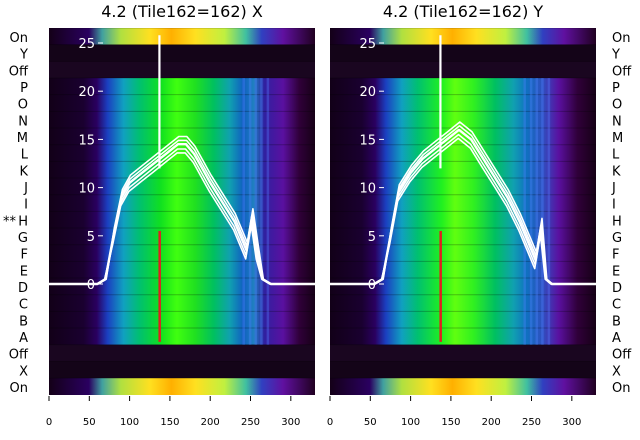 This screenshot has width=640, height=440. Describe the element at coordinates (370, 422) in the screenshot. I see `x-tick-label: 50` at that location.